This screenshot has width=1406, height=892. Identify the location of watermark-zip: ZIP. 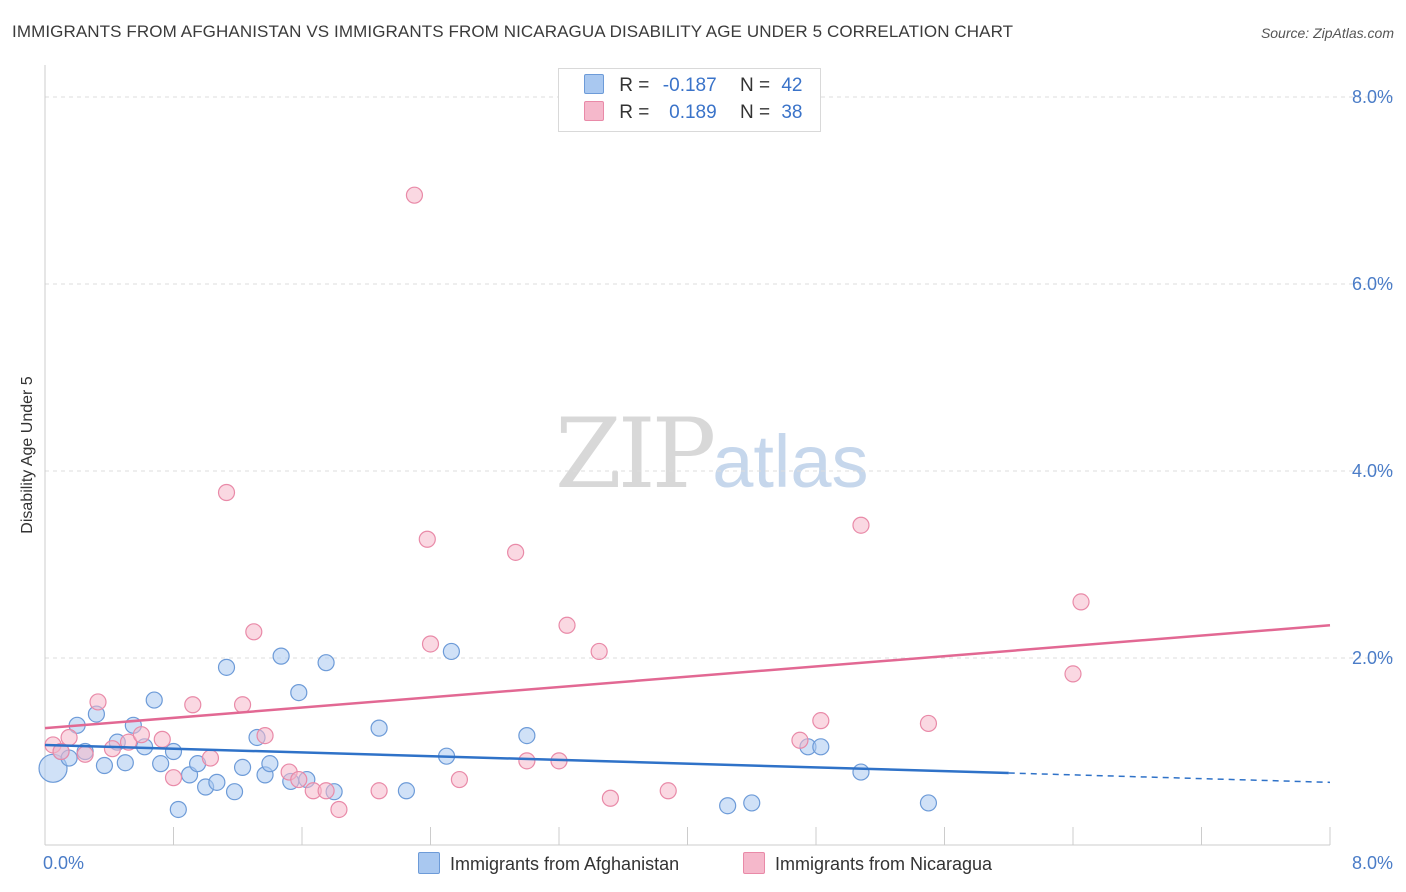
(635, 454).